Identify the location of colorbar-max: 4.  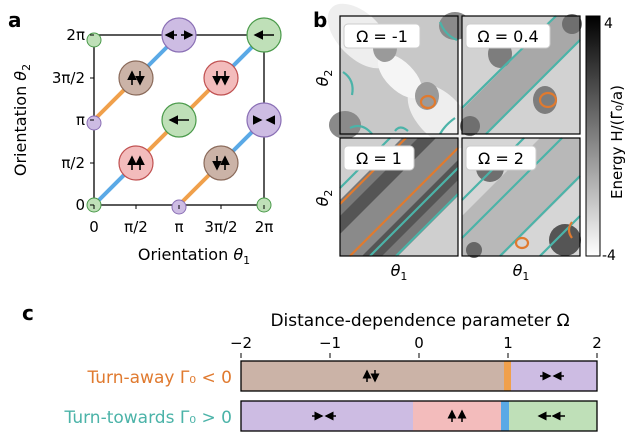
(608, 24).